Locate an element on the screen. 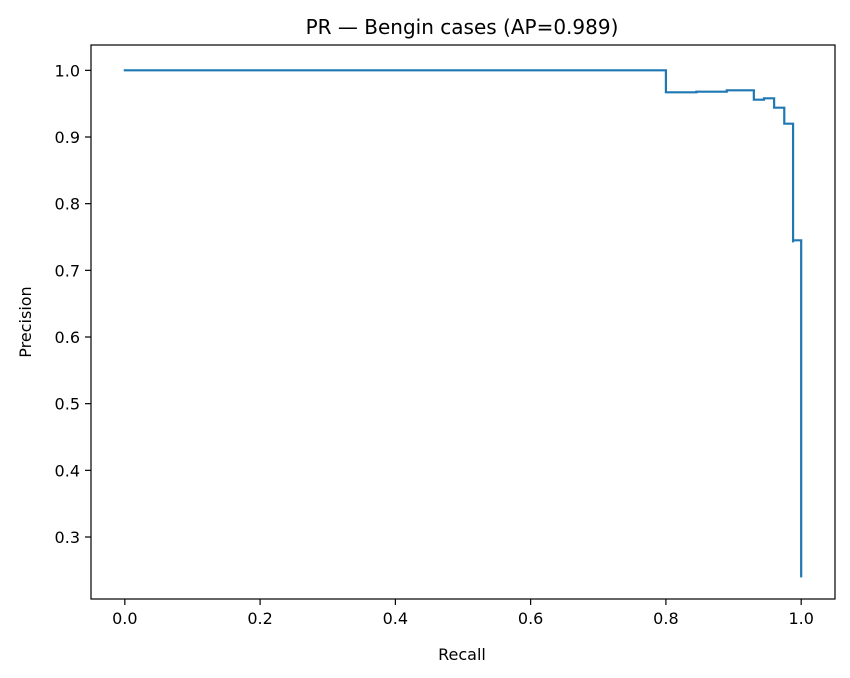  y-tick-label: 0.5 is located at coordinates (67, 404).